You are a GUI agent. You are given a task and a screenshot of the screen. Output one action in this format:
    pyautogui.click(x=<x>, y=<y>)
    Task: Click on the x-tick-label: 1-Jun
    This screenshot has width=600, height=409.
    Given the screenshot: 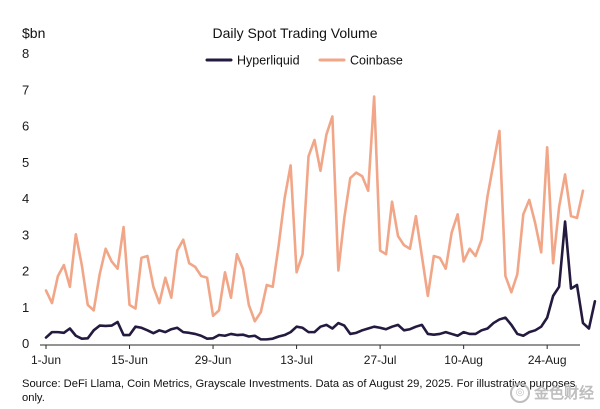 What is the action you would take?
    pyautogui.click(x=46, y=360)
    